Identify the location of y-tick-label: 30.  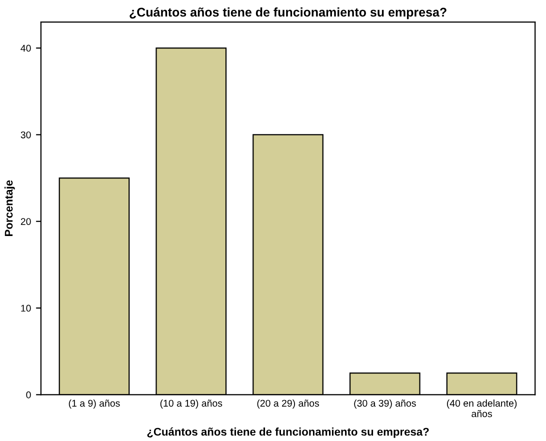
(25, 134).